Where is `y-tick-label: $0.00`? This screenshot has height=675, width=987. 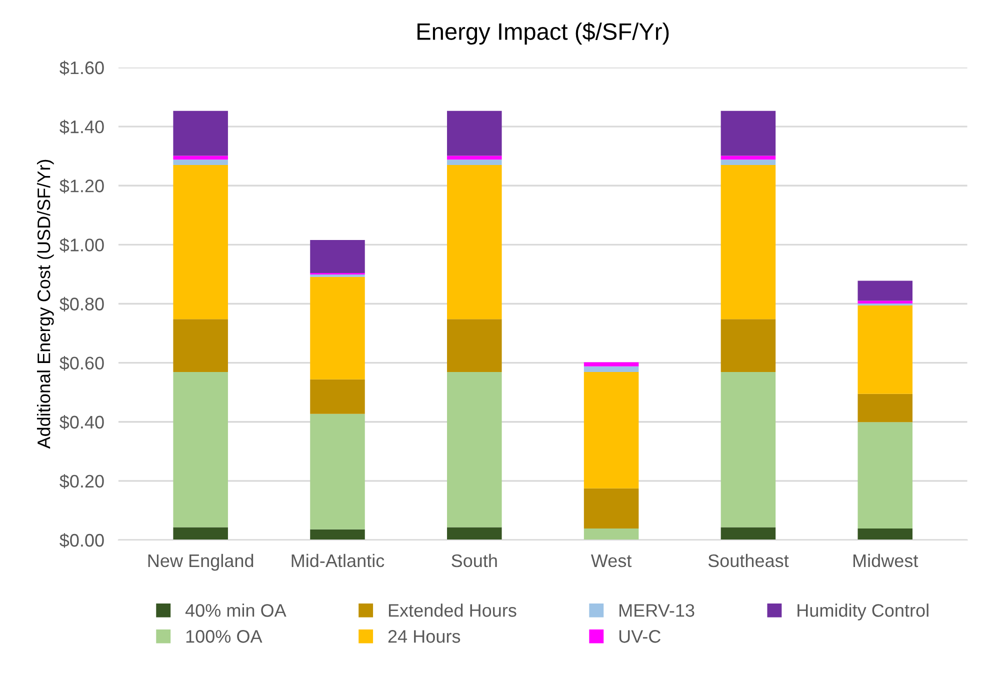
y-tick-label: $0.00 is located at coordinates (82, 540).